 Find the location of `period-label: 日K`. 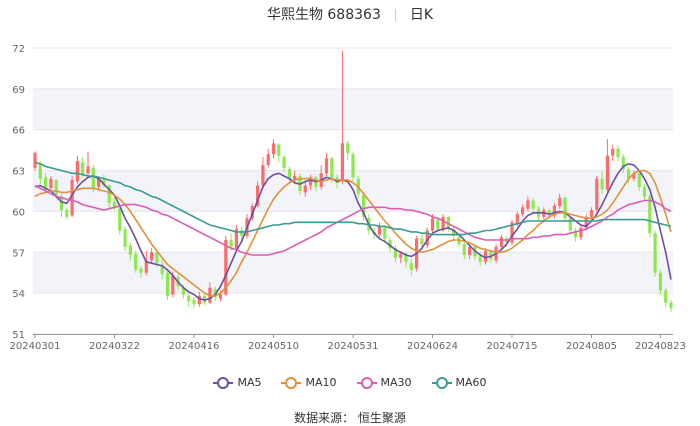

period-label: 日K is located at coordinates (421, 15).